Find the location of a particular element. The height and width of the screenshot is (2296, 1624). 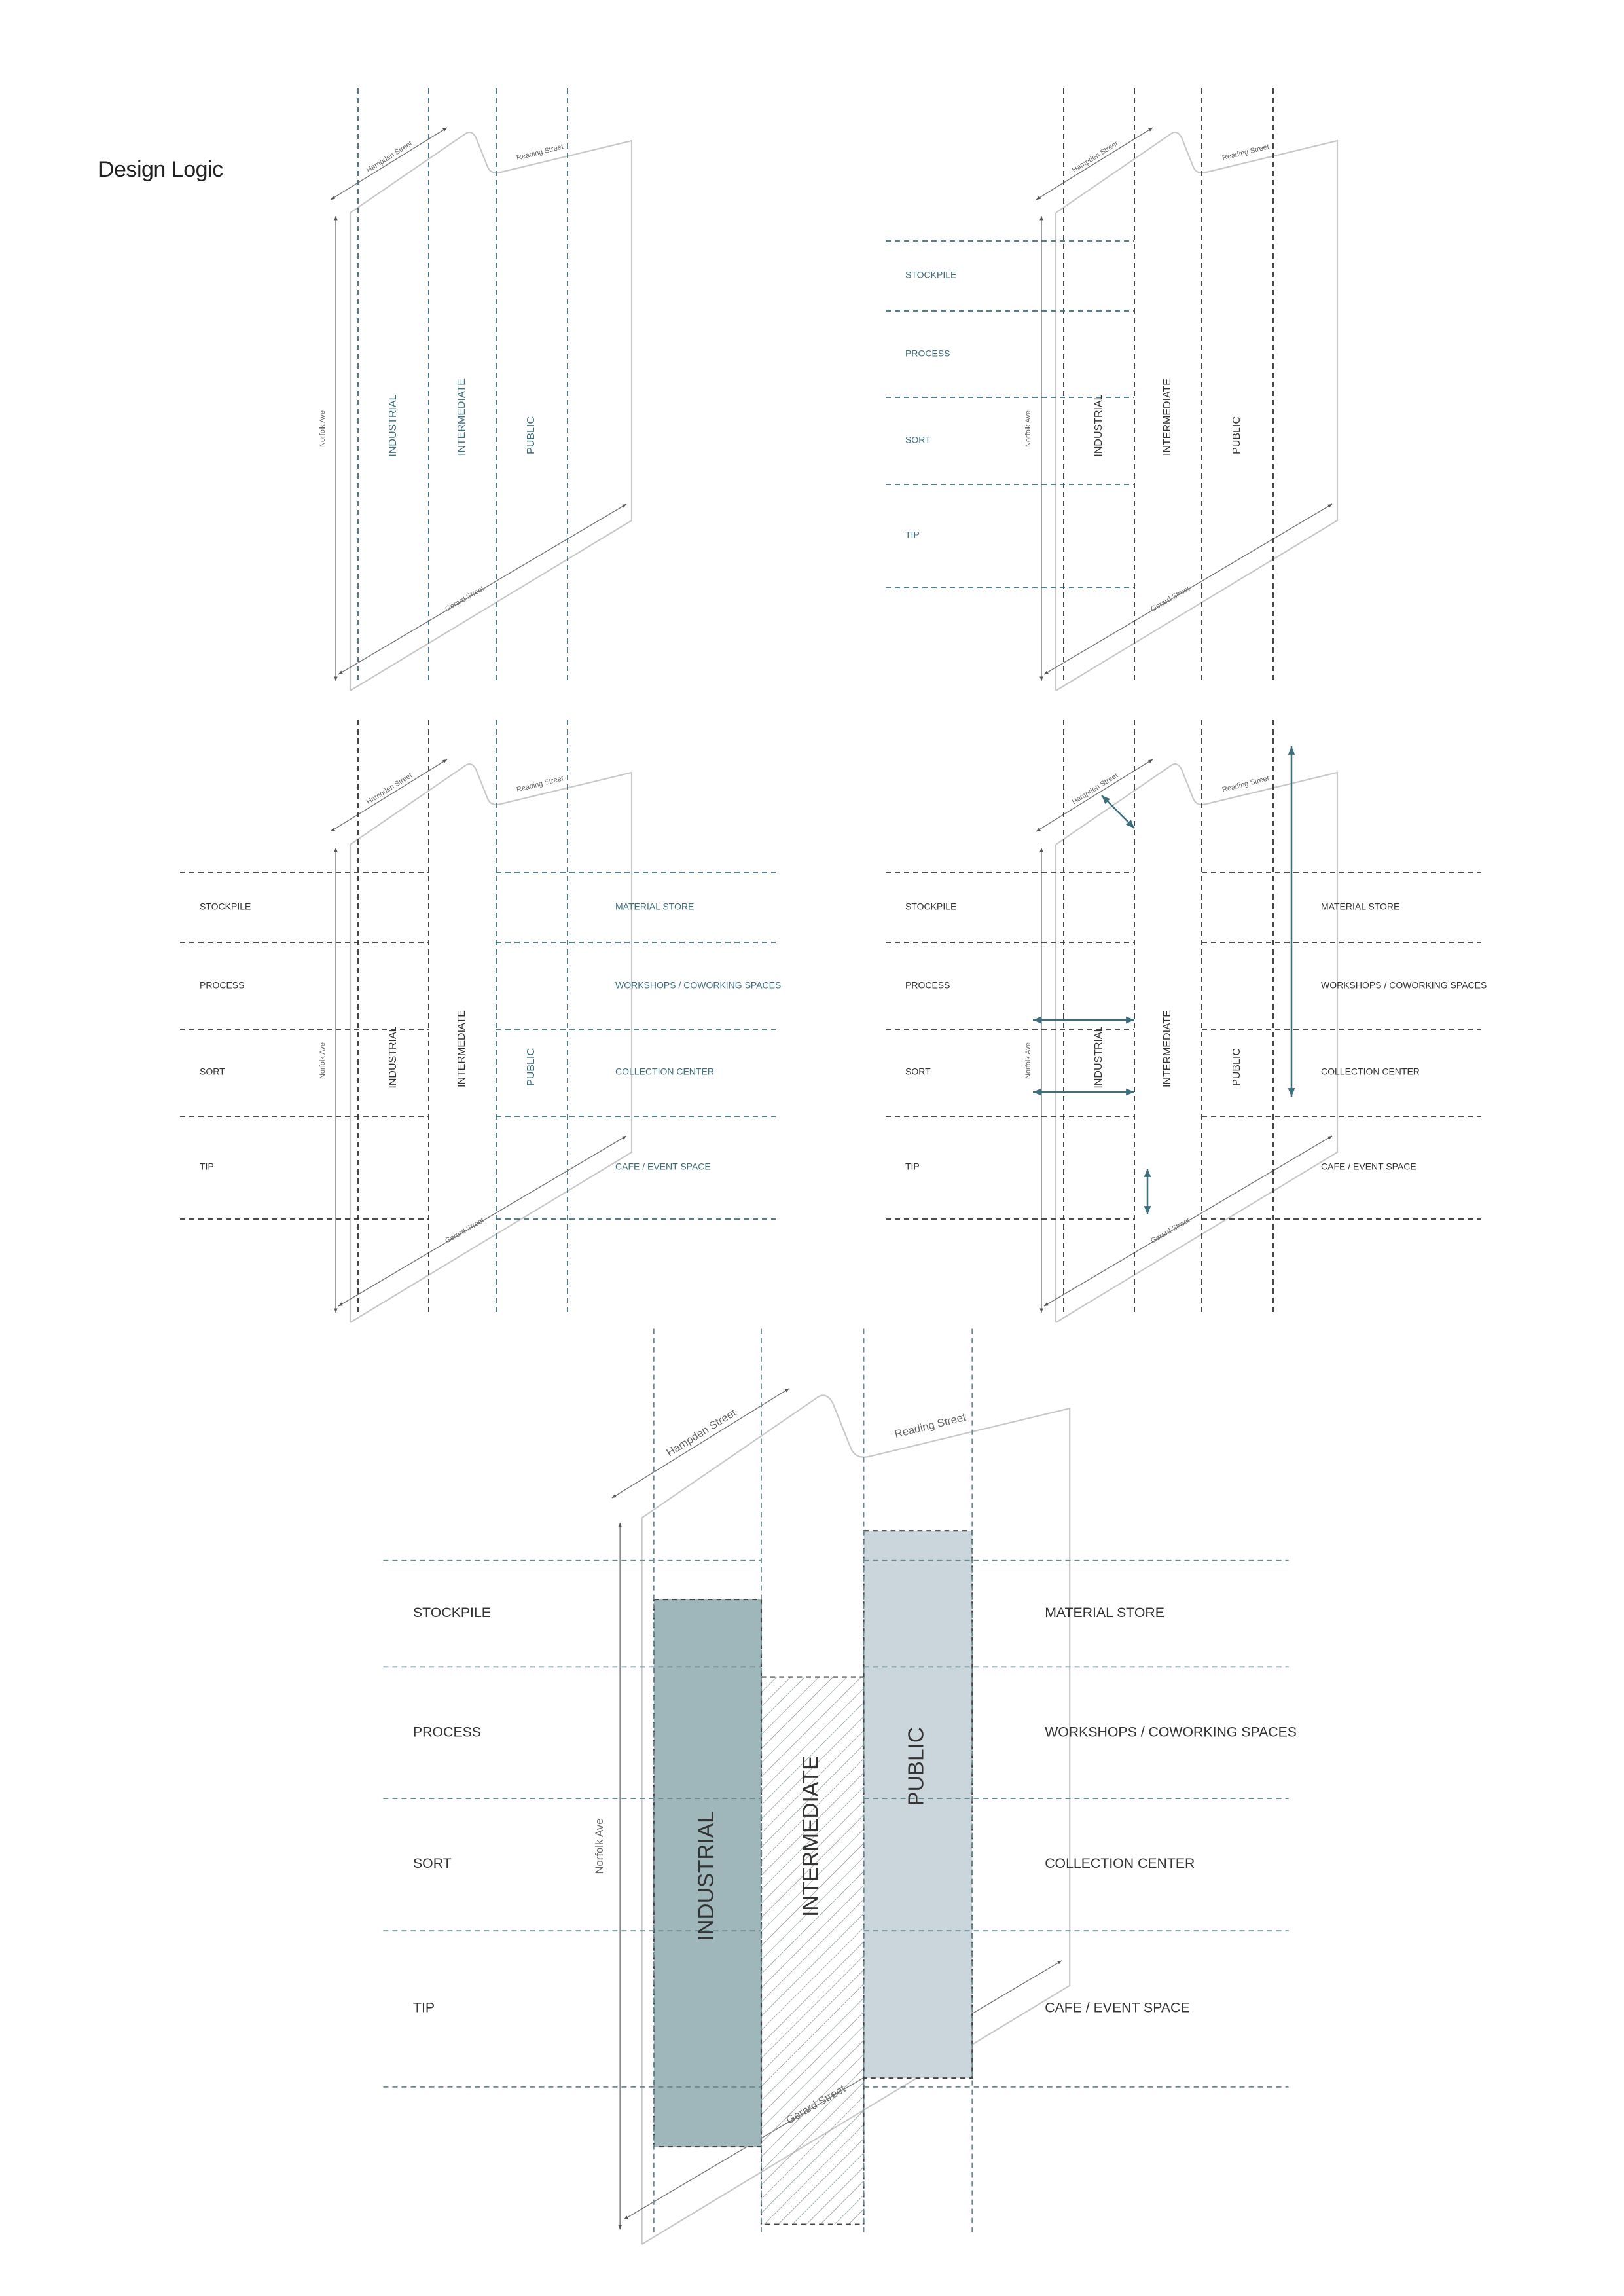

intermediate-block is located at coordinates (813, 1950).